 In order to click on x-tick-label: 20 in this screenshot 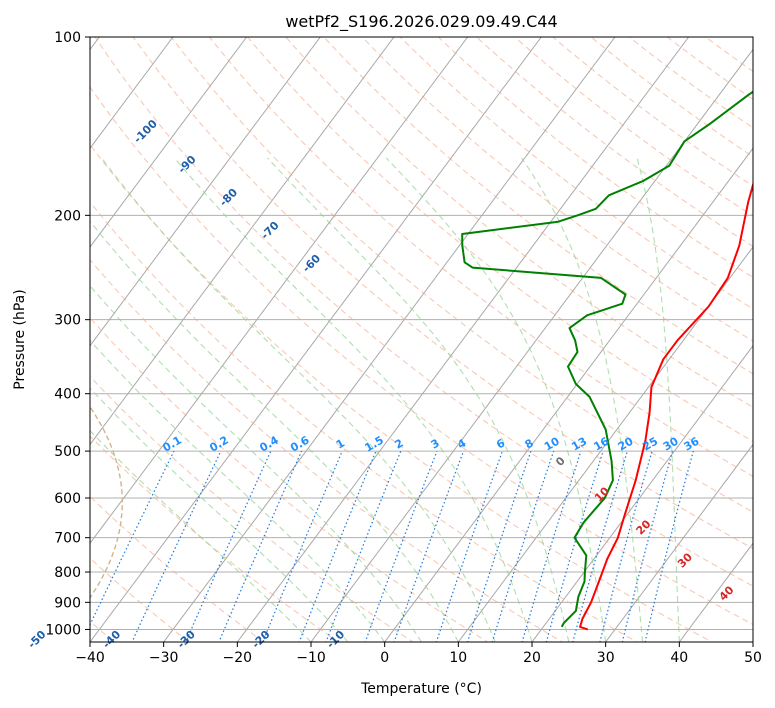, I will do `click(532, 658)`.